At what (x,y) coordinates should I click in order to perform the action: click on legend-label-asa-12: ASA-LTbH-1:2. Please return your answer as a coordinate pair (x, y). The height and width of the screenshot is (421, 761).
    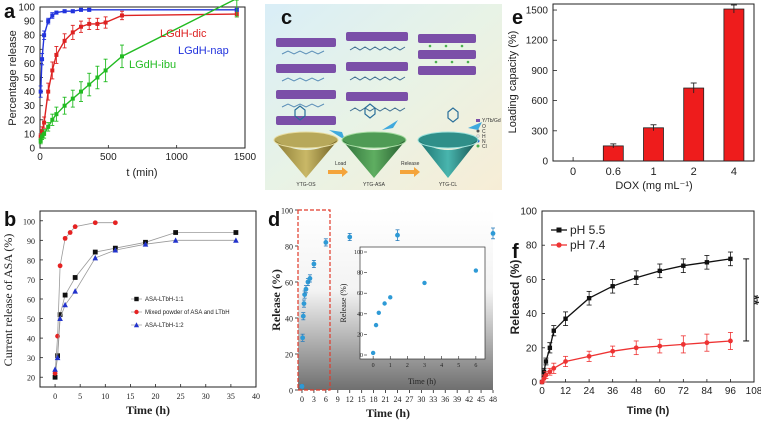
    Looking at the image, I should click on (164, 326).